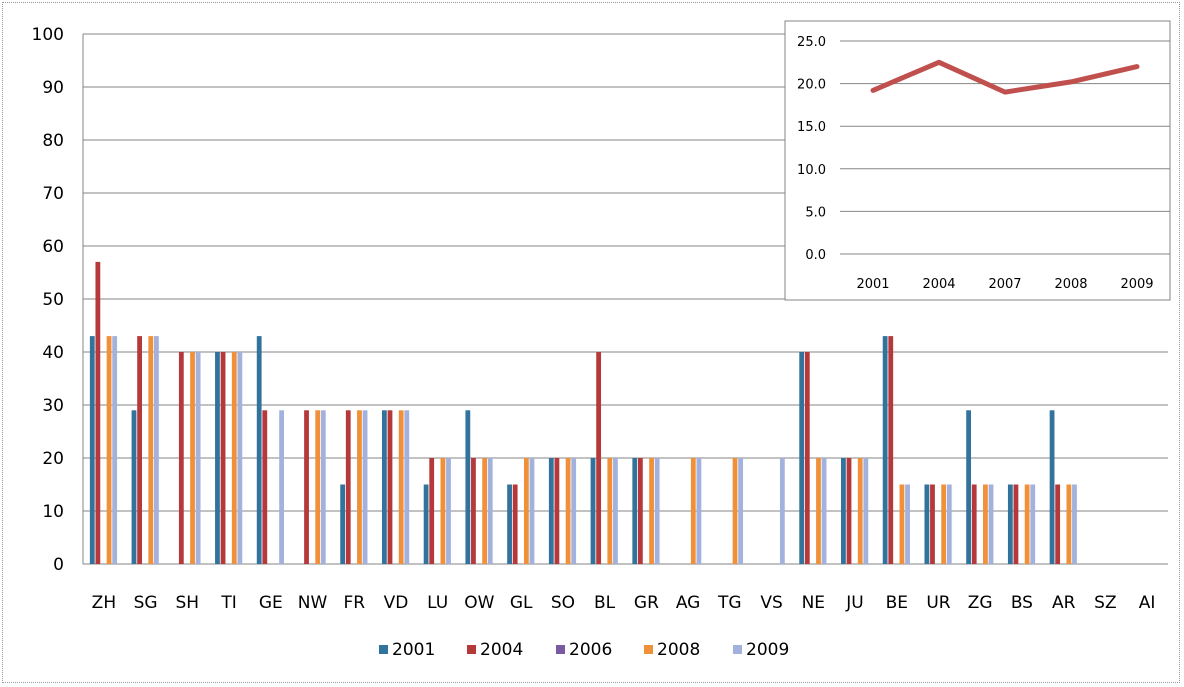 The height and width of the screenshot is (687, 1184). What do you see at coordinates (1022, 603) in the screenshot?
I see `x-tick-label: BS` at bounding box center [1022, 603].